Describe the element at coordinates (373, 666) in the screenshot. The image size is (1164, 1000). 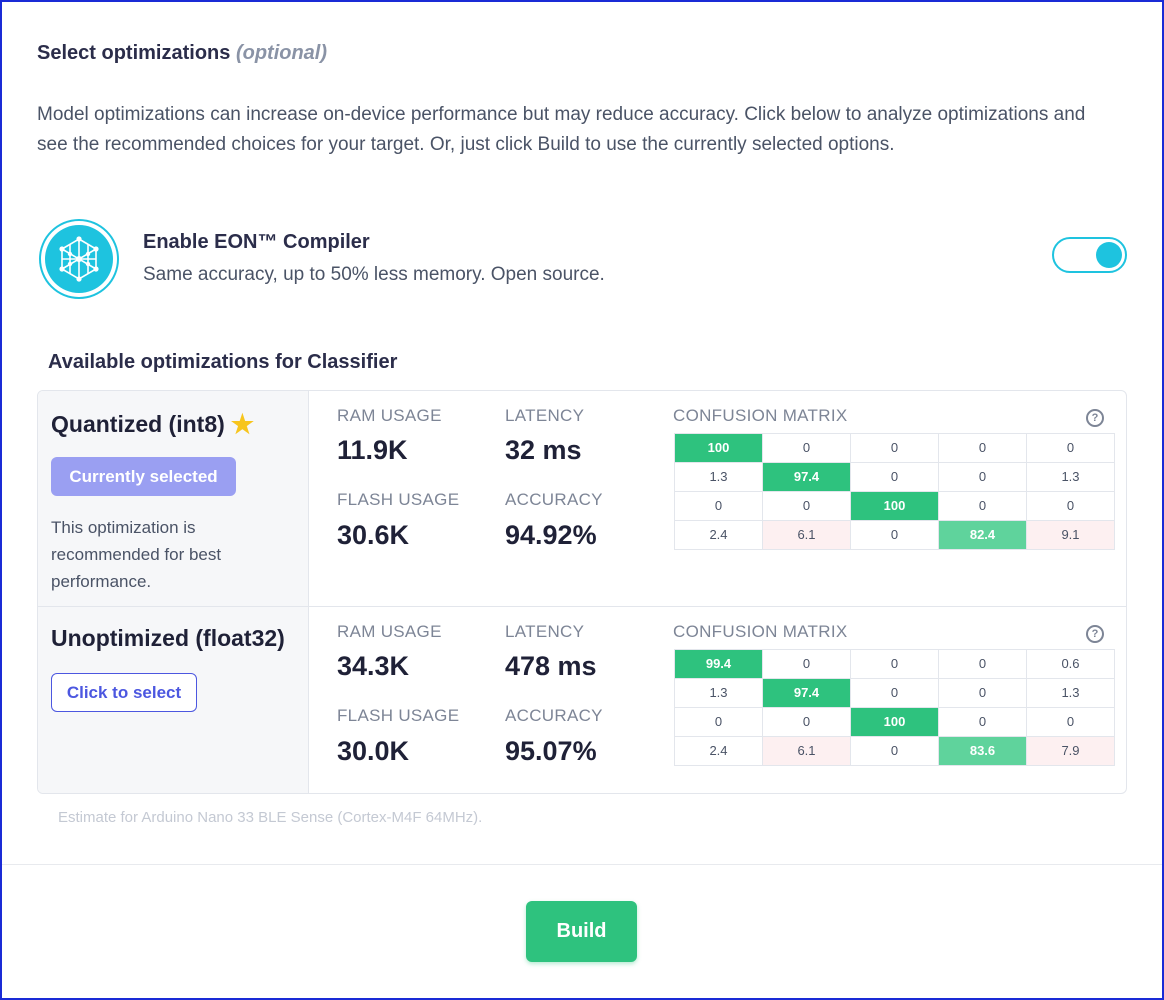
I see `ram-usage-value: 34.3K` at that location.